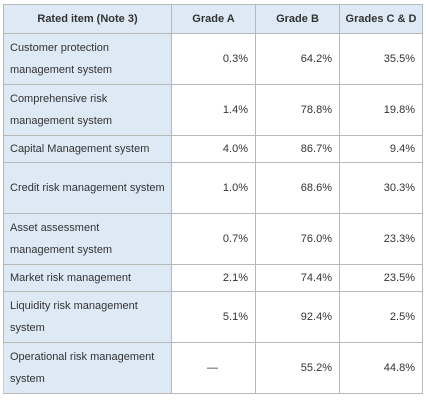 The height and width of the screenshot is (408, 426). I want to click on row-label: Comprehensive risk management system, so click(87, 110).